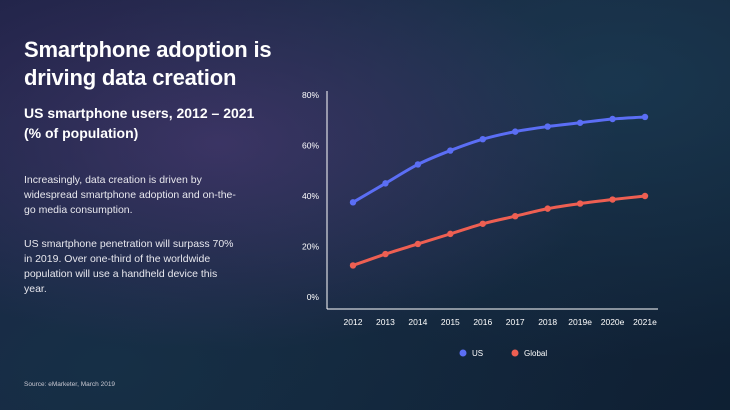  I want to click on global-legend-marker, so click(515, 353).